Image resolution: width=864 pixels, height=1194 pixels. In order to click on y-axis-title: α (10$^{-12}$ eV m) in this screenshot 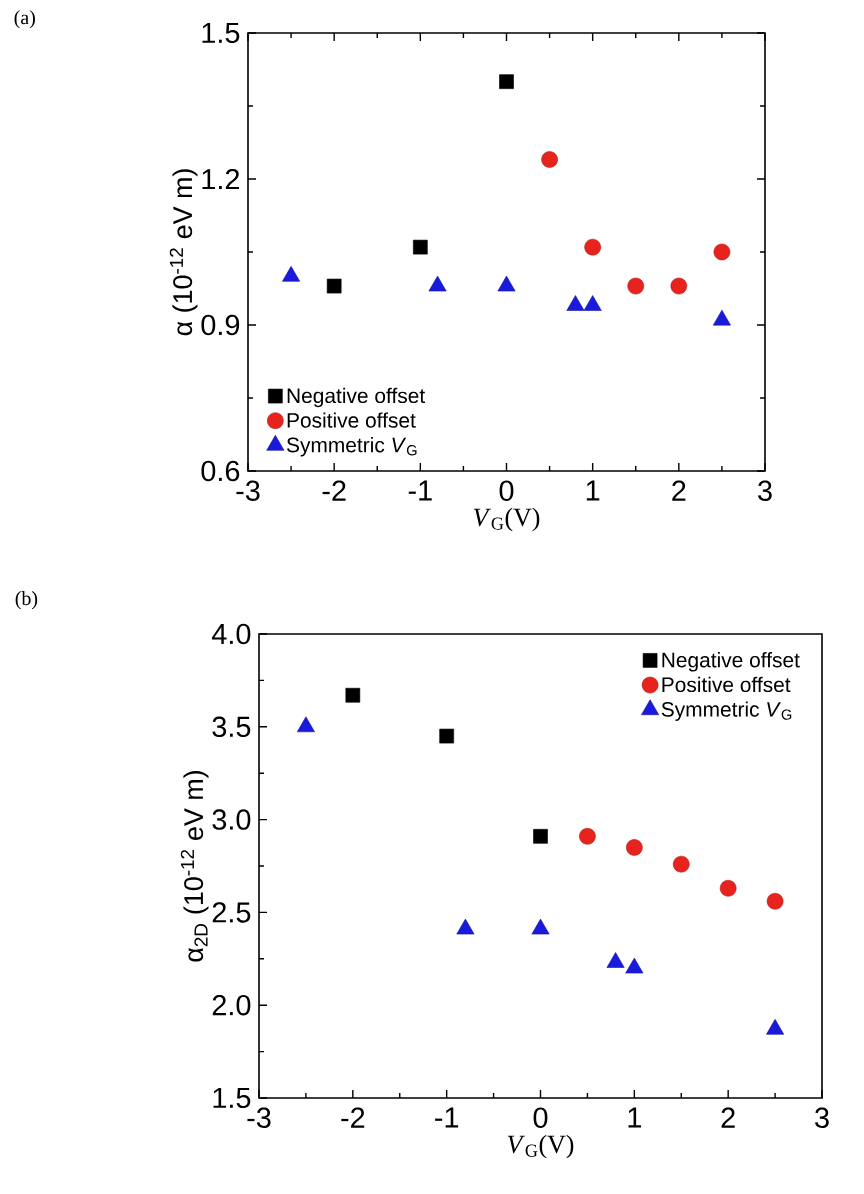, I will do `click(183, 252)`.